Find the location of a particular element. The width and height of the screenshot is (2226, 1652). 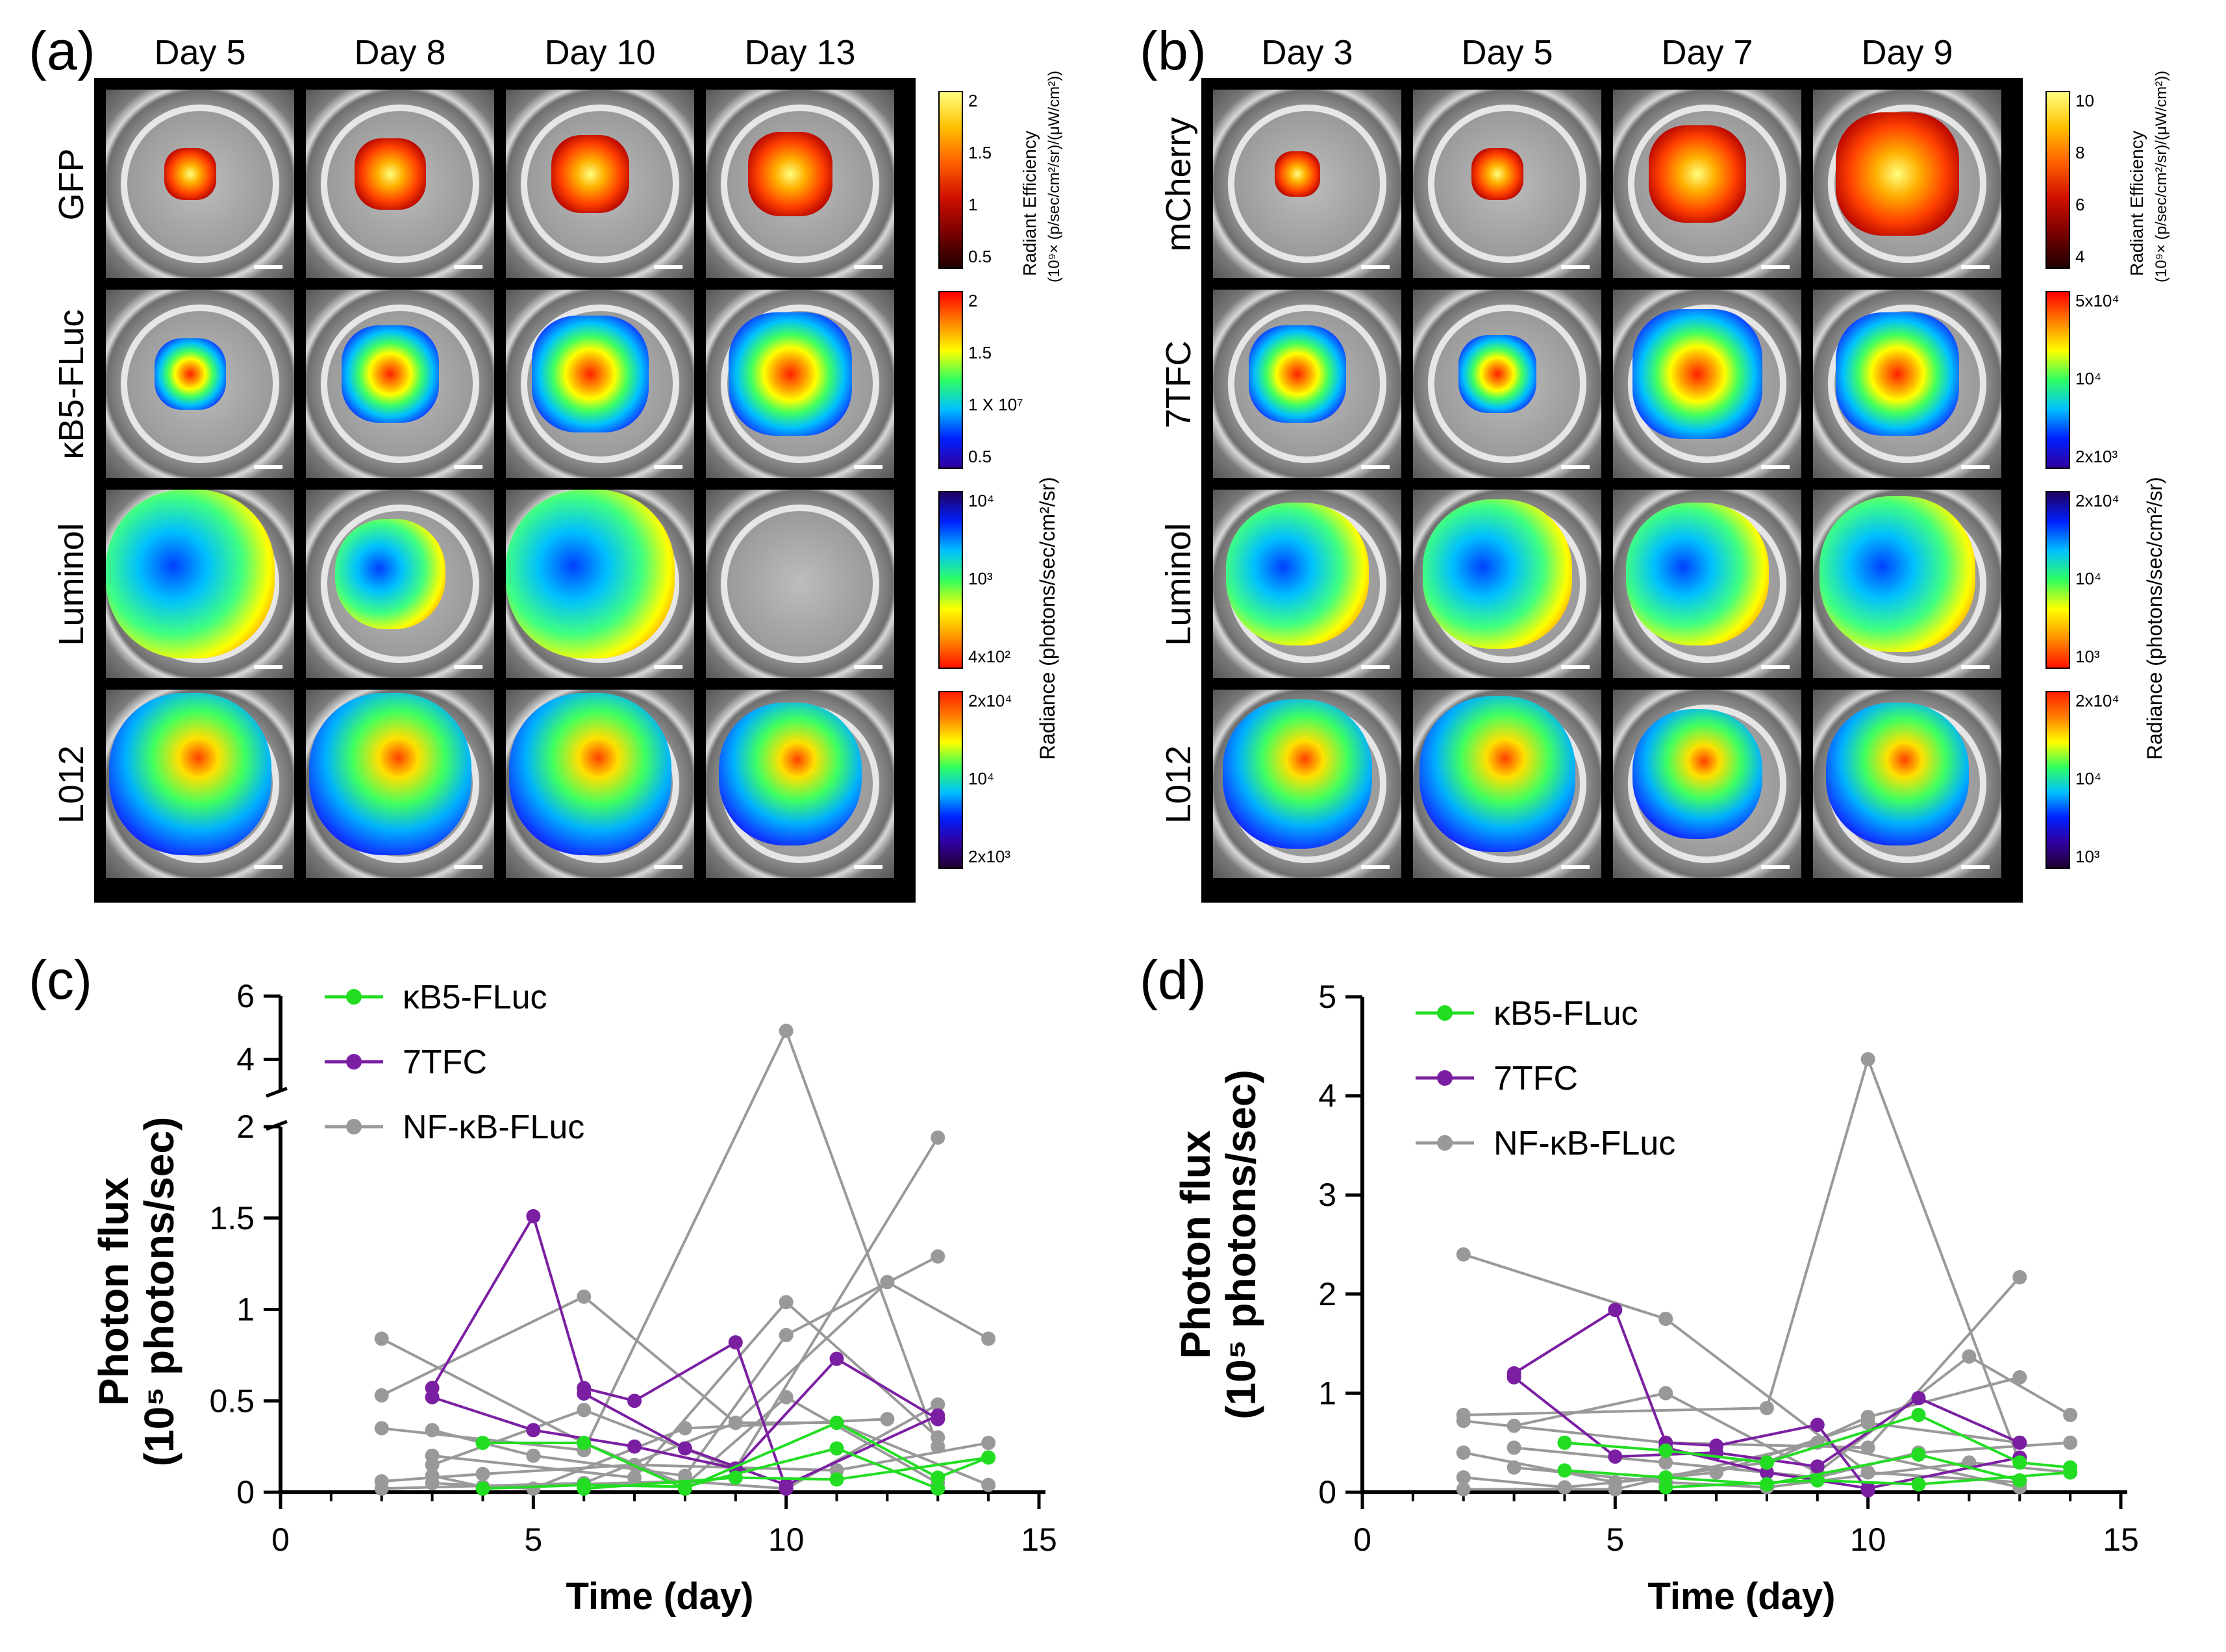

x-tick-label: 15 is located at coordinates (2121, 1539).